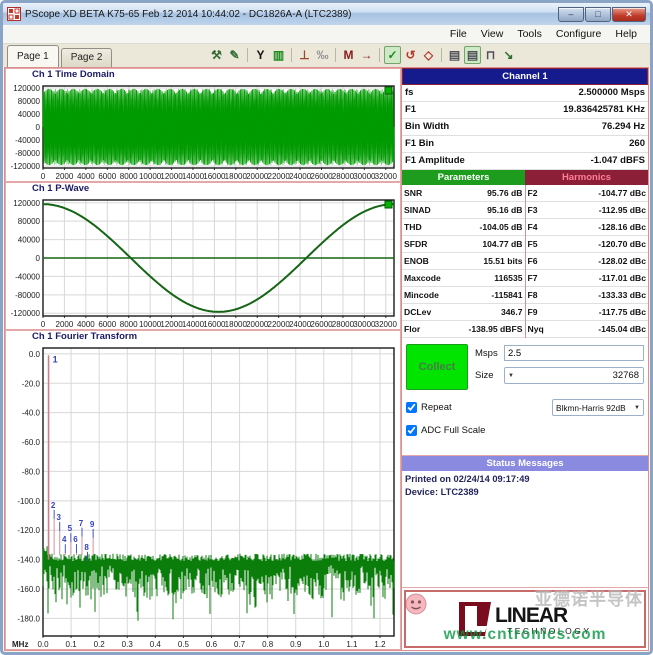 The height and width of the screenshot is (655, 653). What do you see at coordinates (629, 14) in the screenshot?
I see `close-button: ✕` at bounding box center [629, 14].